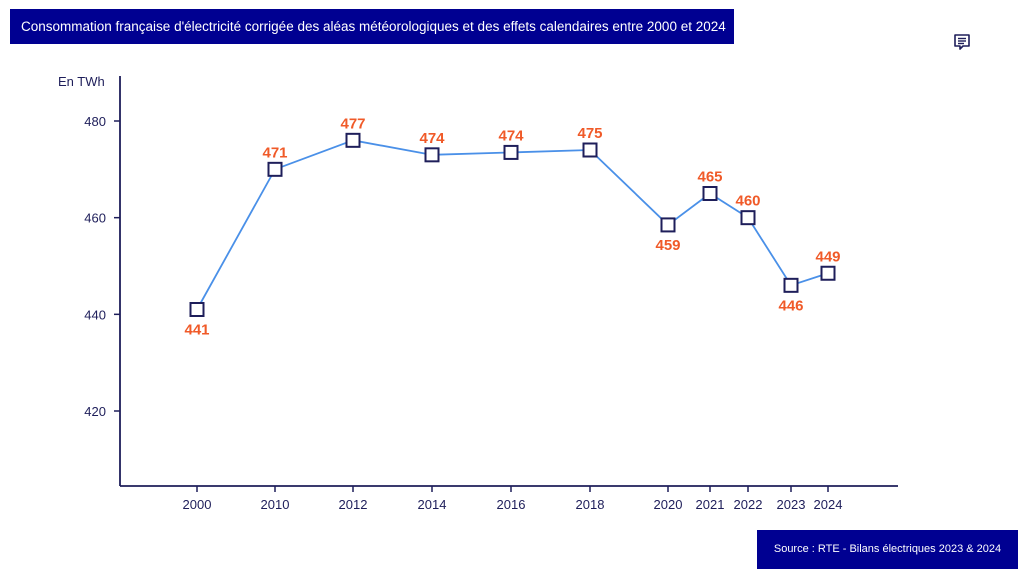  Describe the element at coordinates (511, 504) in the screenshot. I see `x-tick-label: 2016` at that location.